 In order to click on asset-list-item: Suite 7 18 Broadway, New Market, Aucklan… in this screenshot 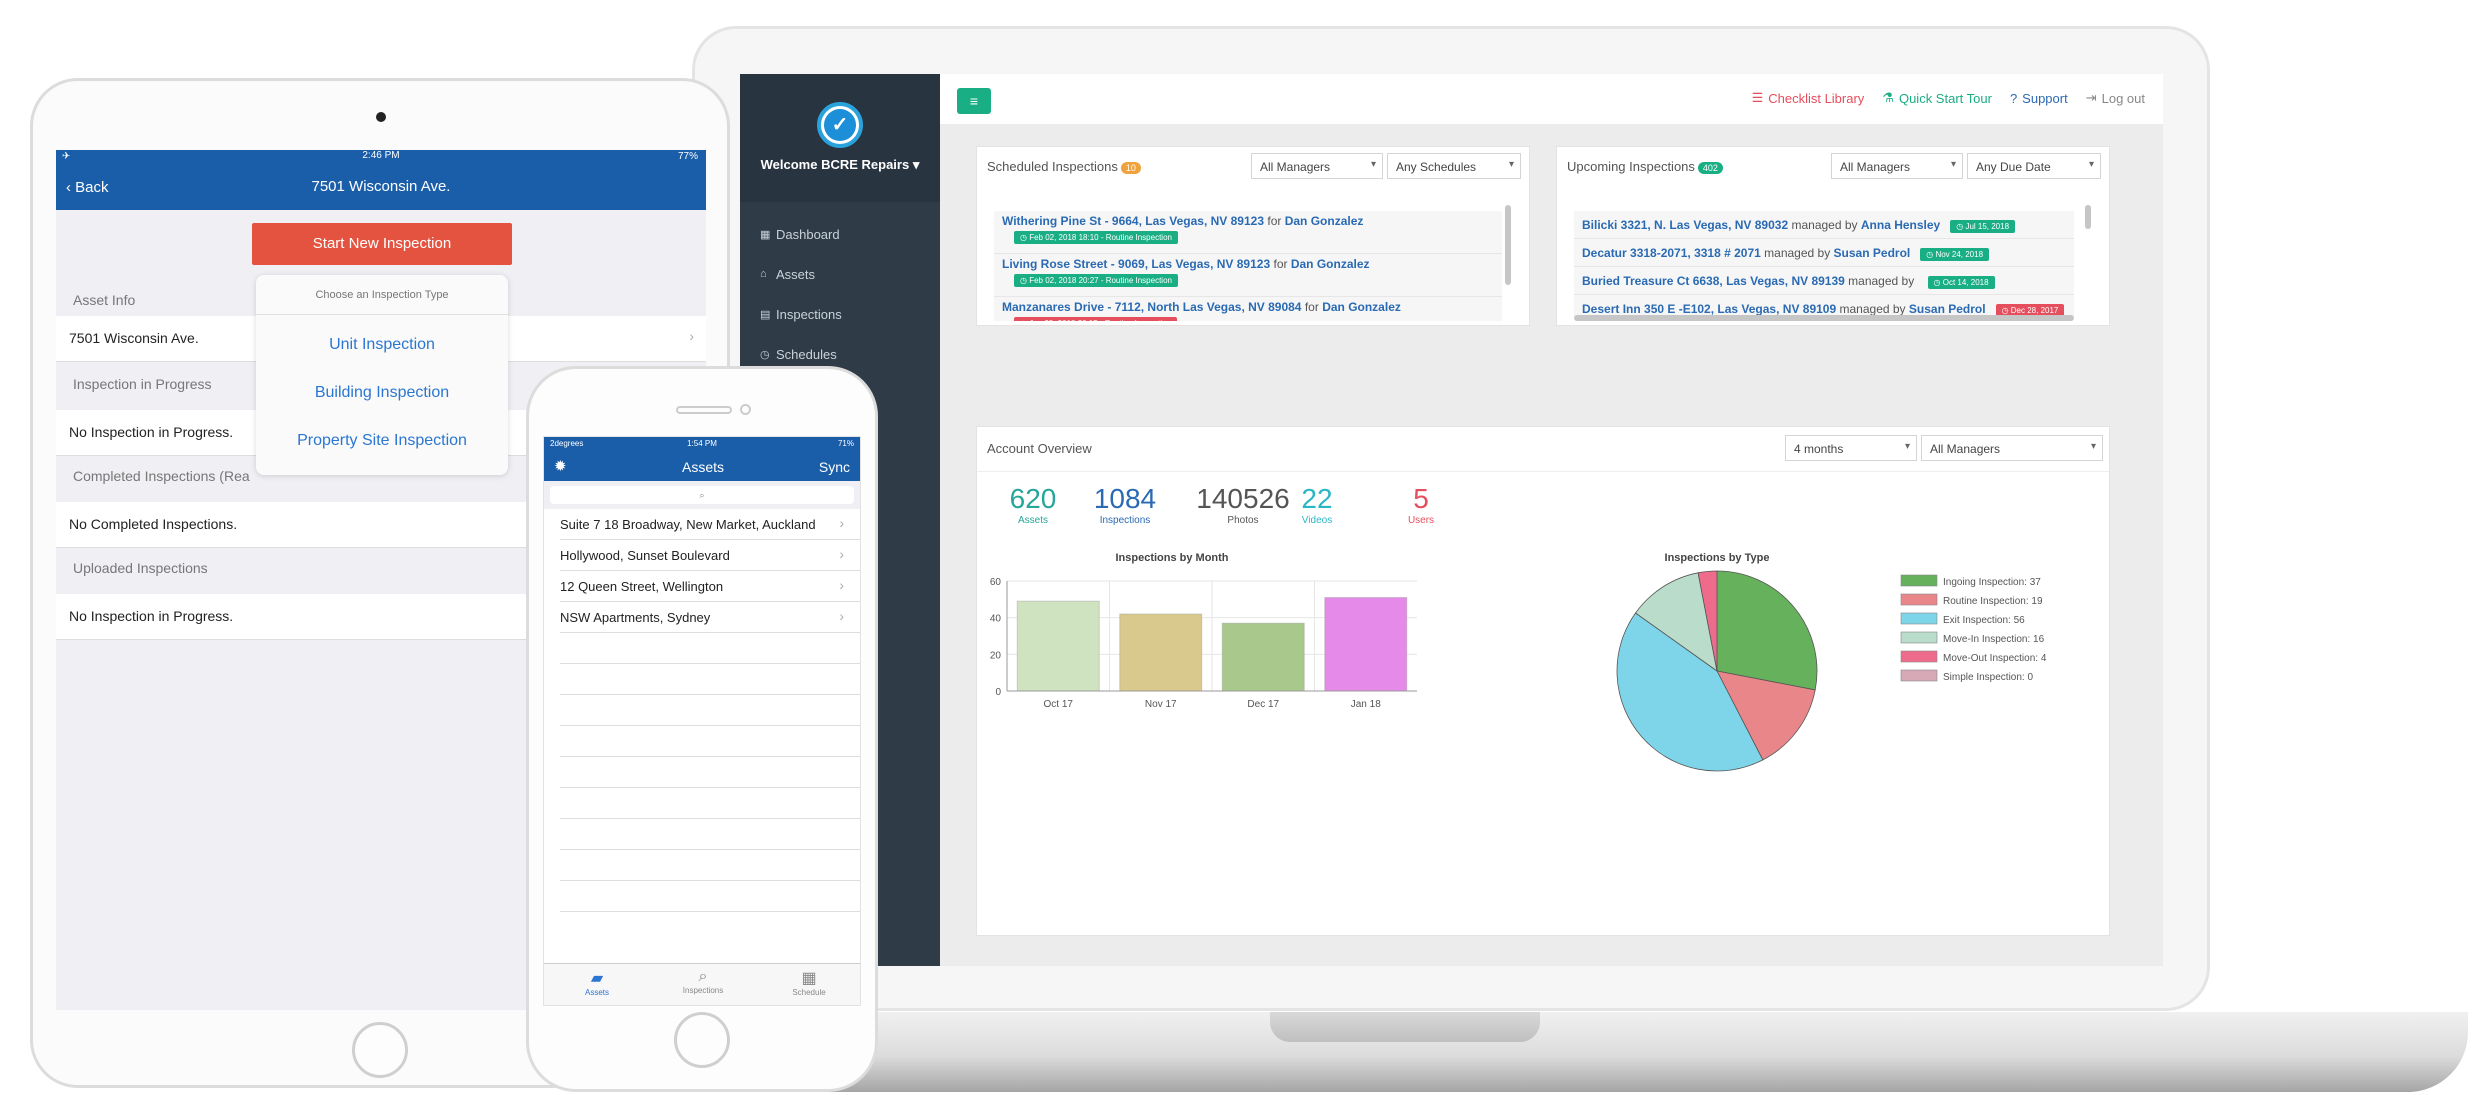, I will do `click(710, 524)`.